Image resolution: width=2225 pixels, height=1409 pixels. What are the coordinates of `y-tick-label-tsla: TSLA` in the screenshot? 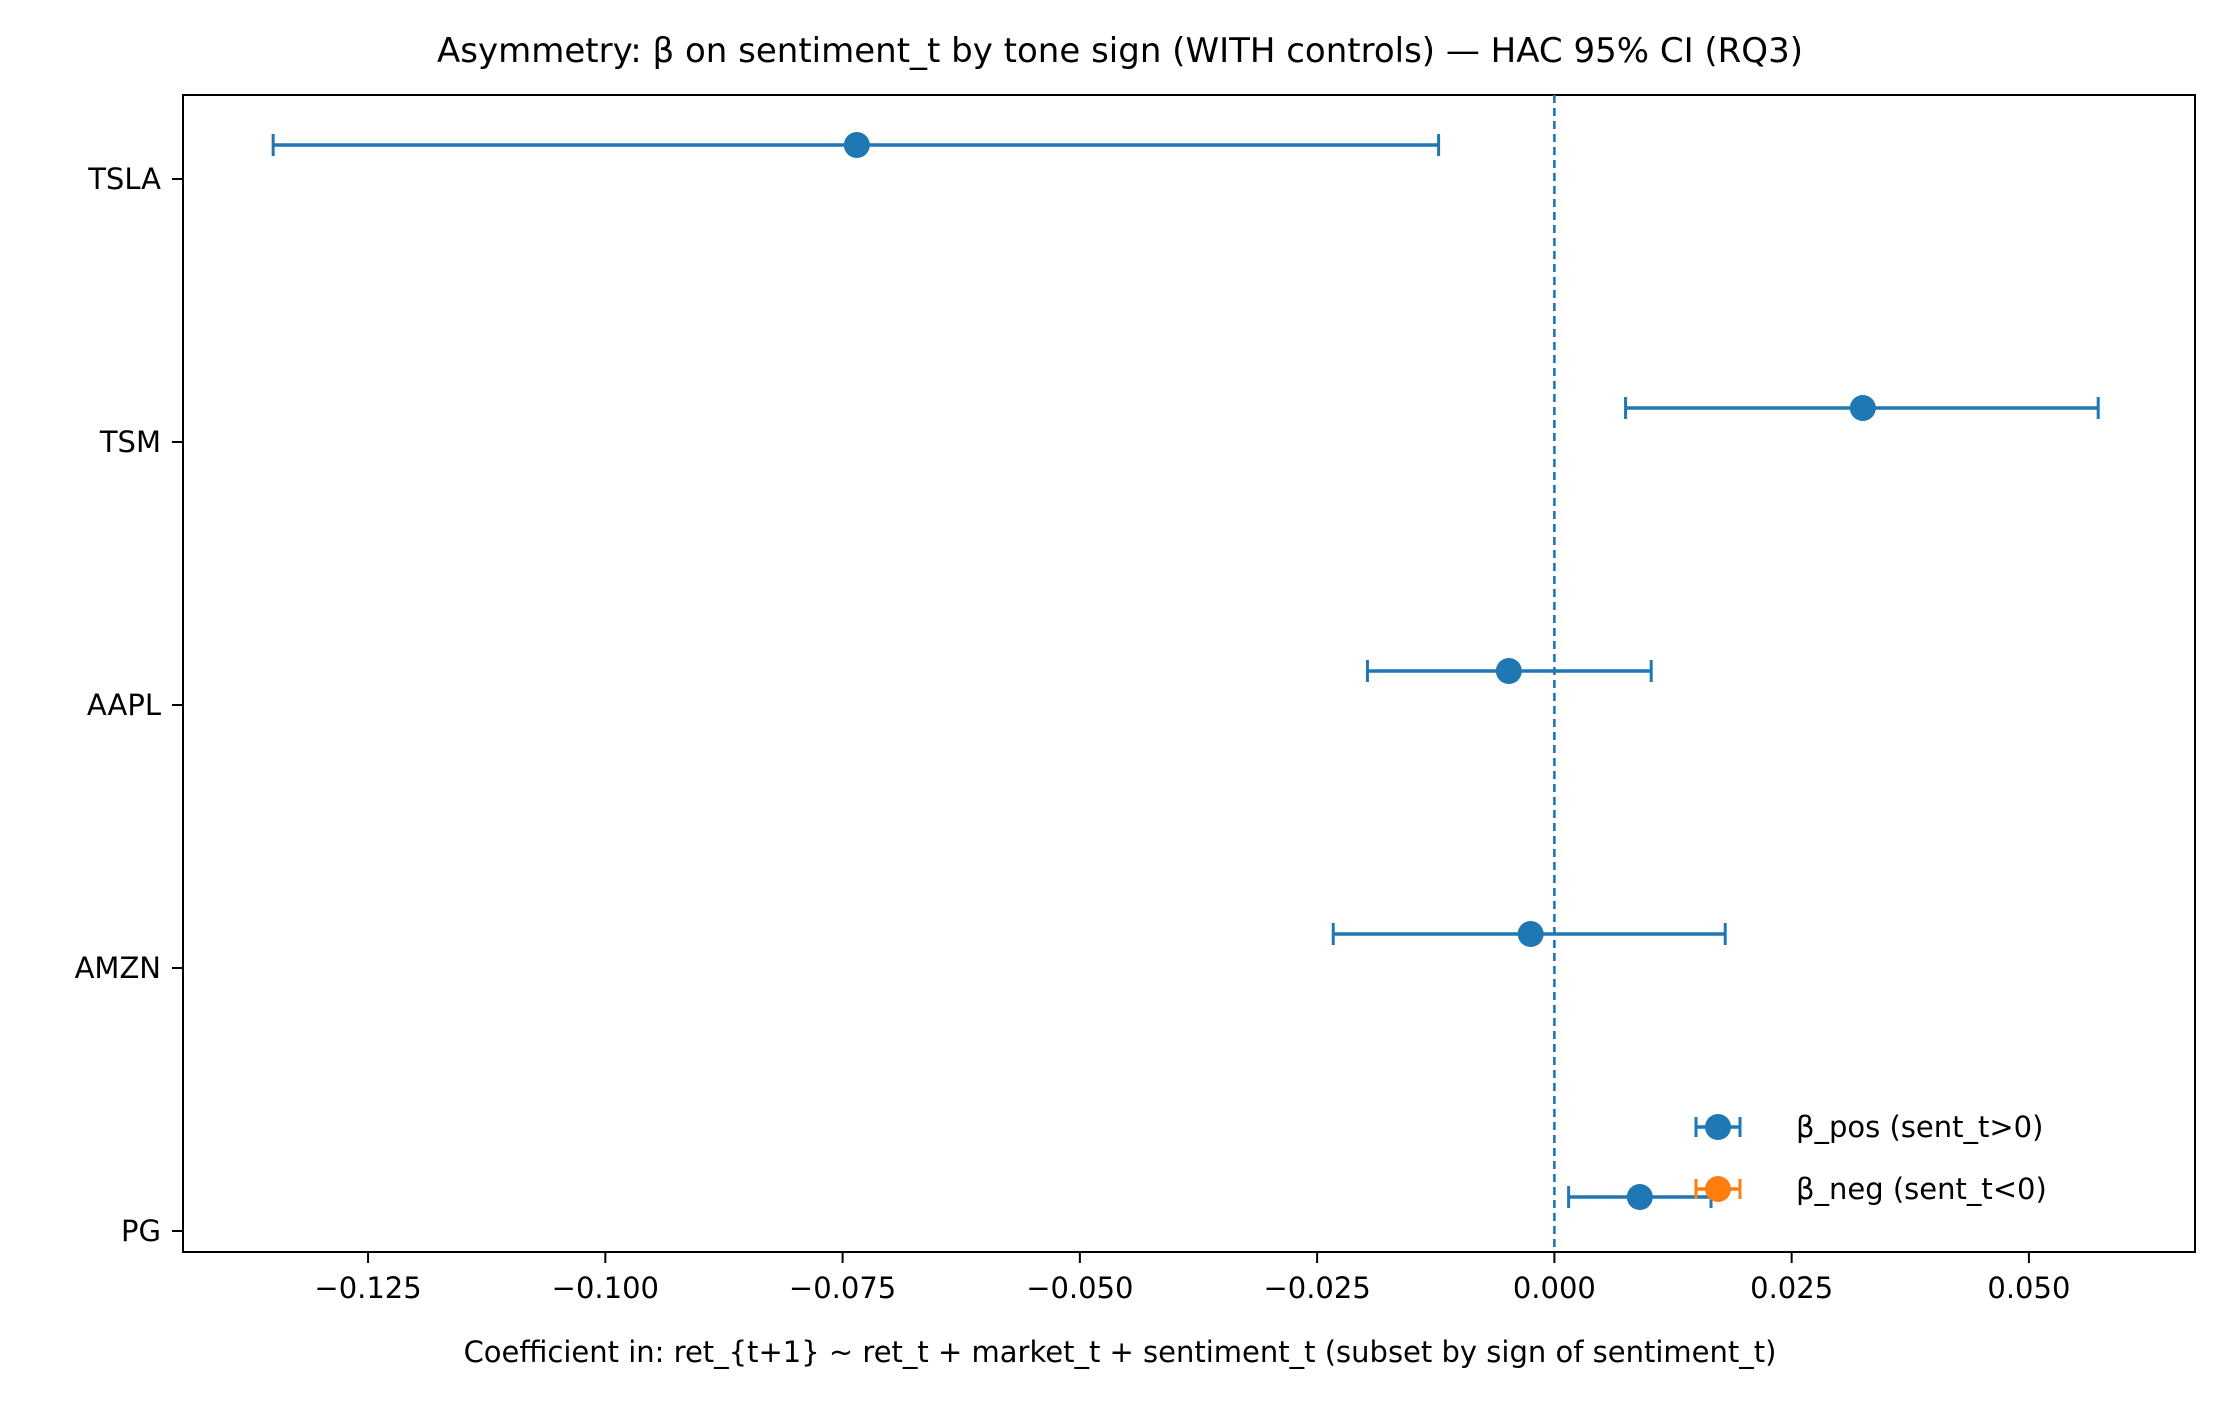 It's located at (124, 179).